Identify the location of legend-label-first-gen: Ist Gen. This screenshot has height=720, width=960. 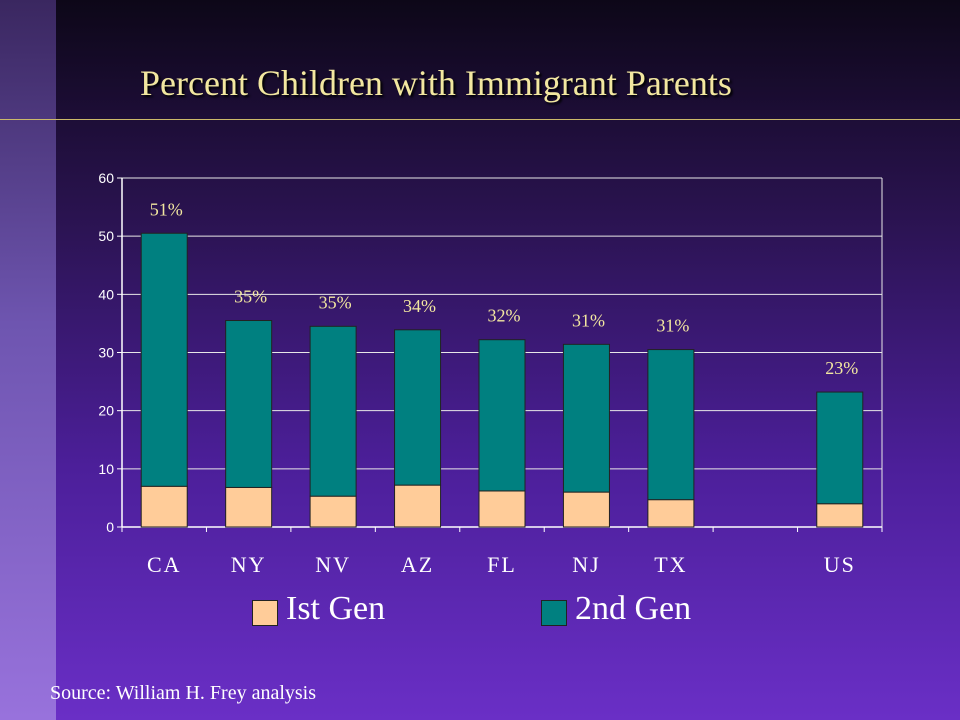
(336, 608).